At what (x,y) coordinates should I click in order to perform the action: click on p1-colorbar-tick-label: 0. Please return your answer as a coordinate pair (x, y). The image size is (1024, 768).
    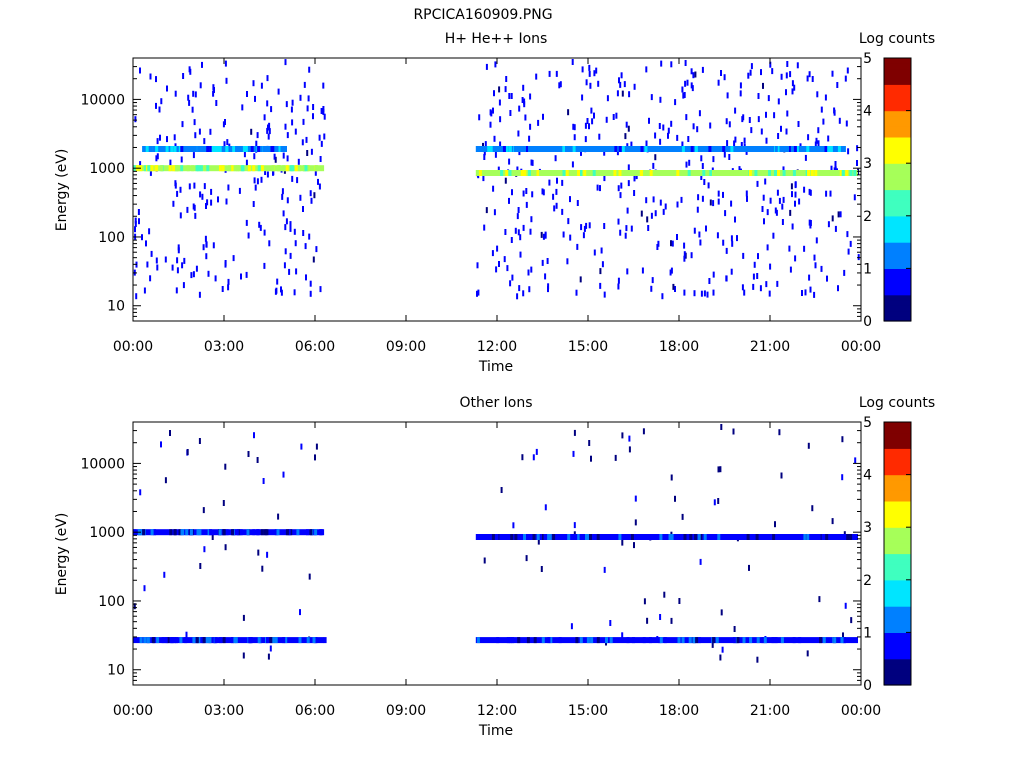
    Looking at the image, I should click on (867, 322).